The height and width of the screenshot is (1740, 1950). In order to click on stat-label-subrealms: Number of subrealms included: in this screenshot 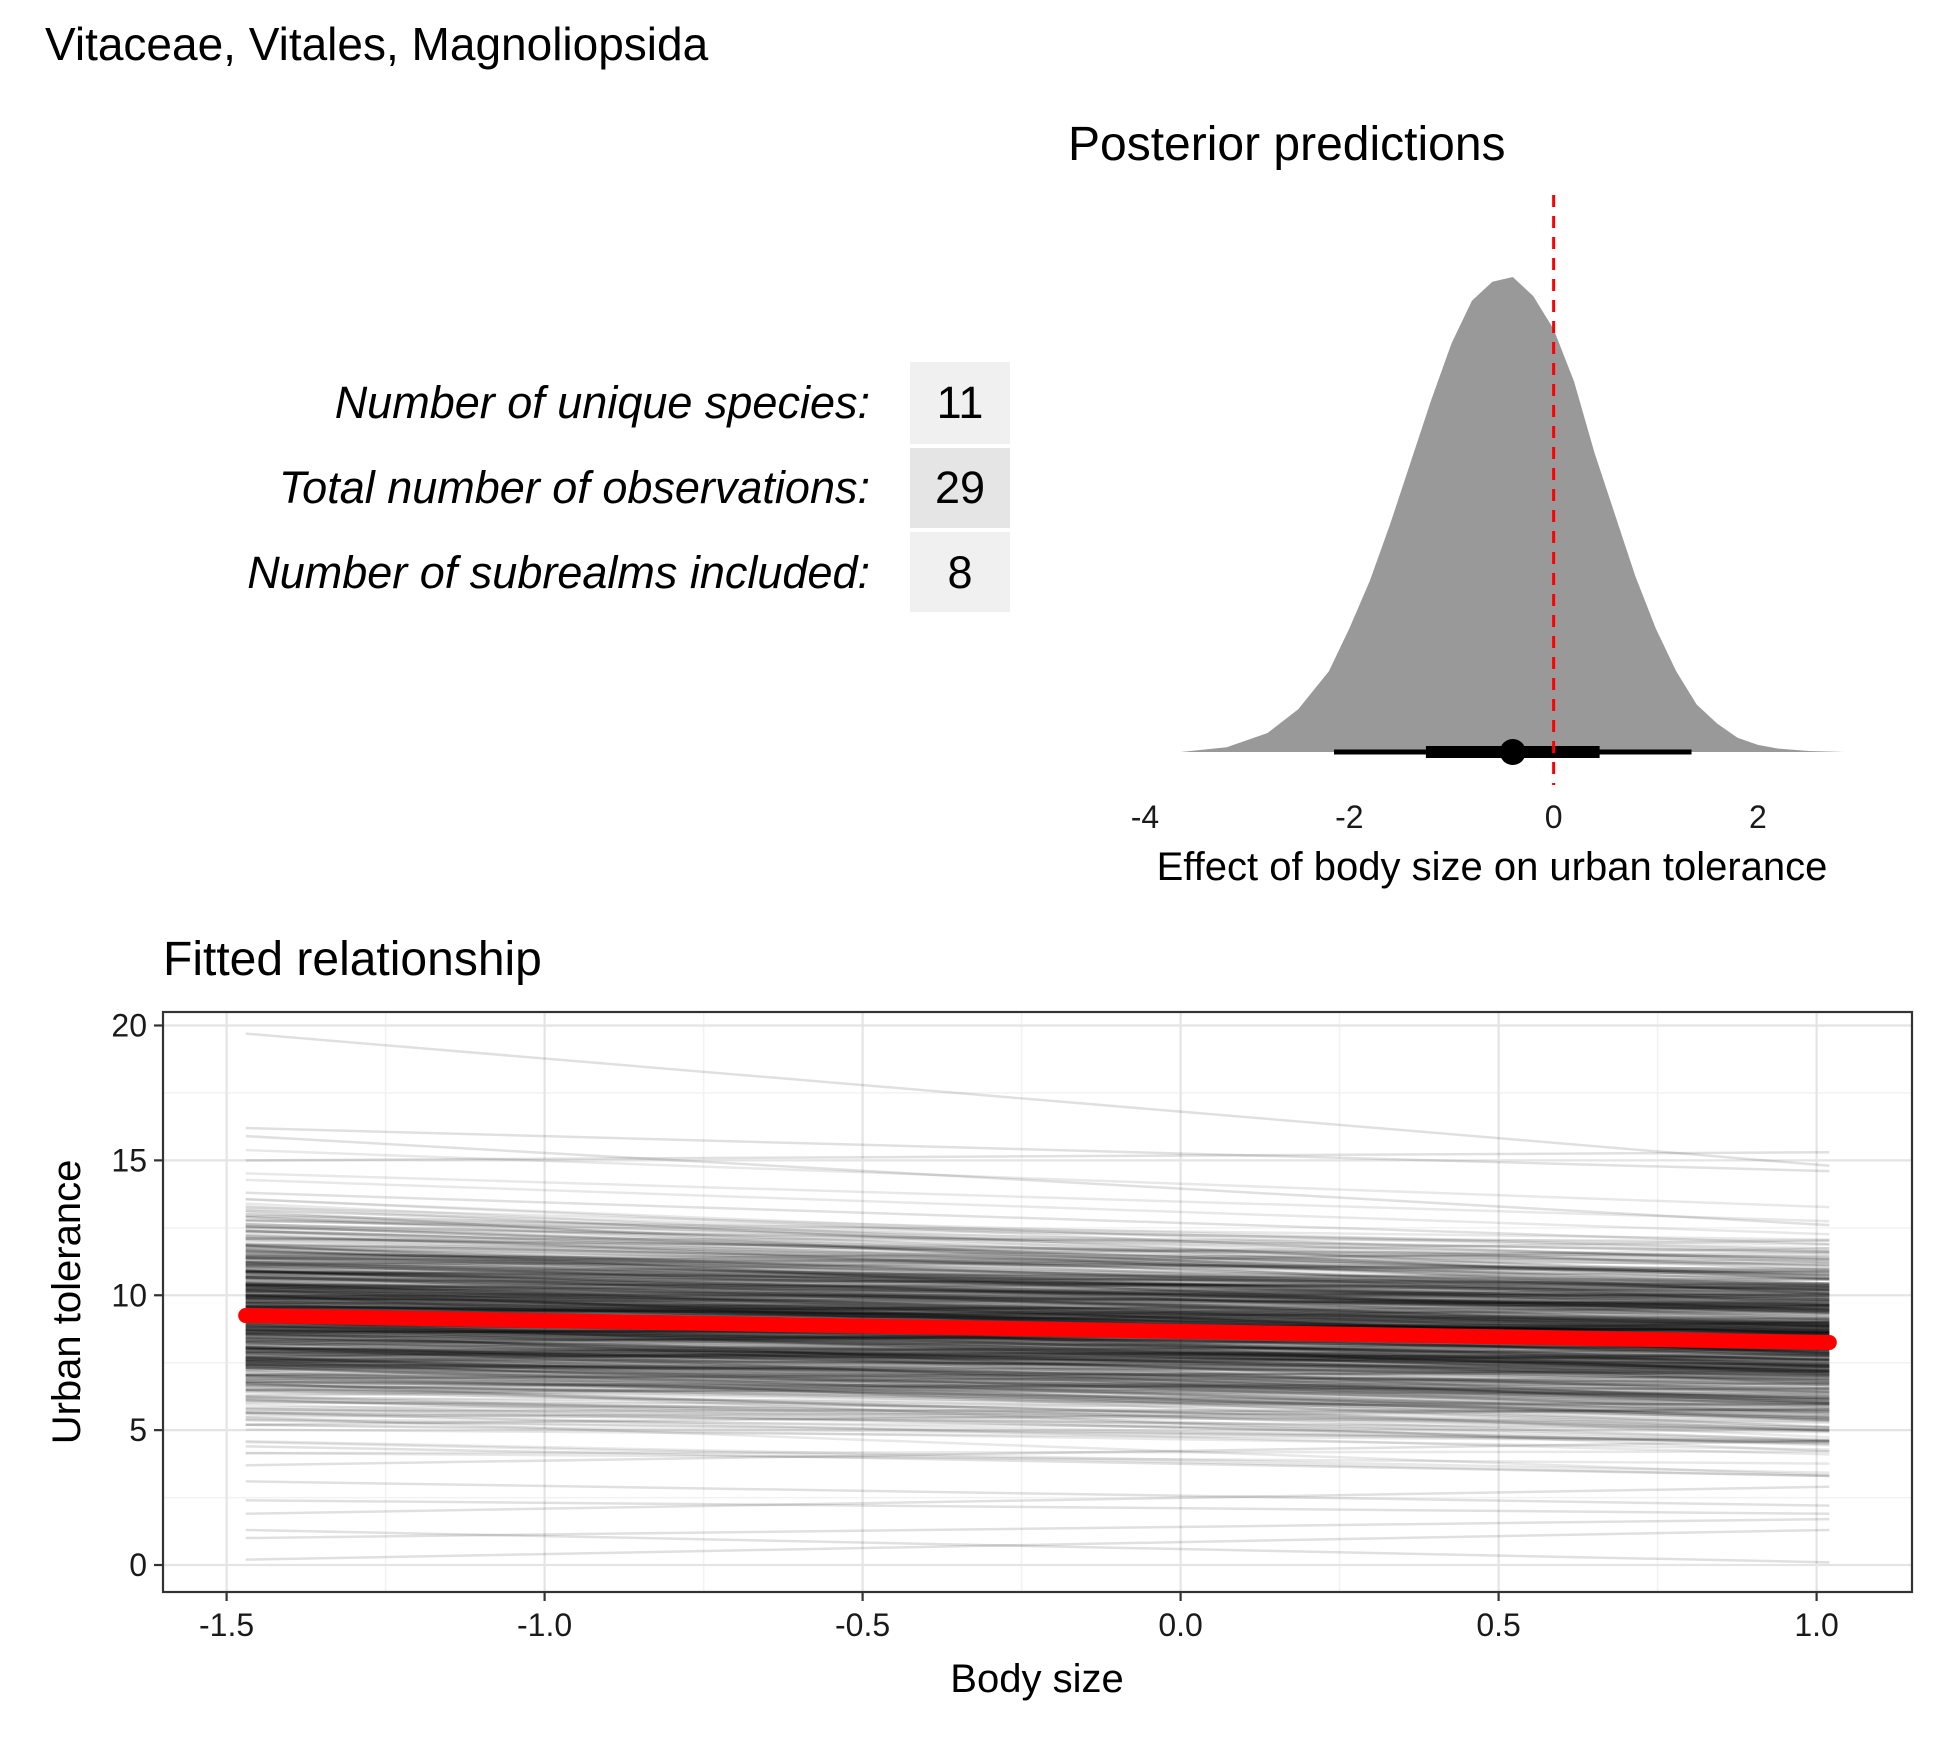, I will do `click(558, 572)`.